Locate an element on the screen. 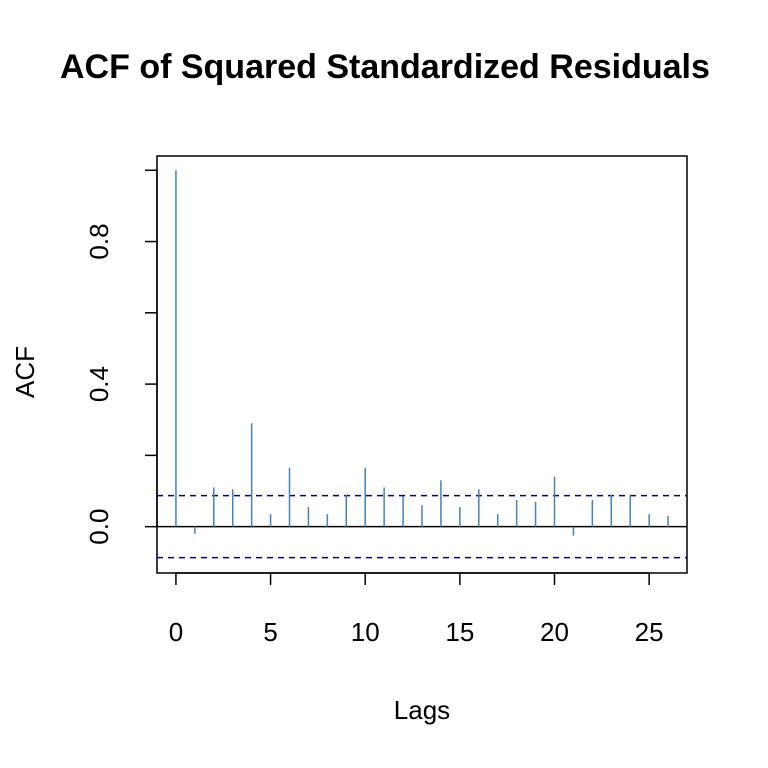 The image size is (768, 768). y-tick-label: 0.8 is located at coordinates (99, 241).